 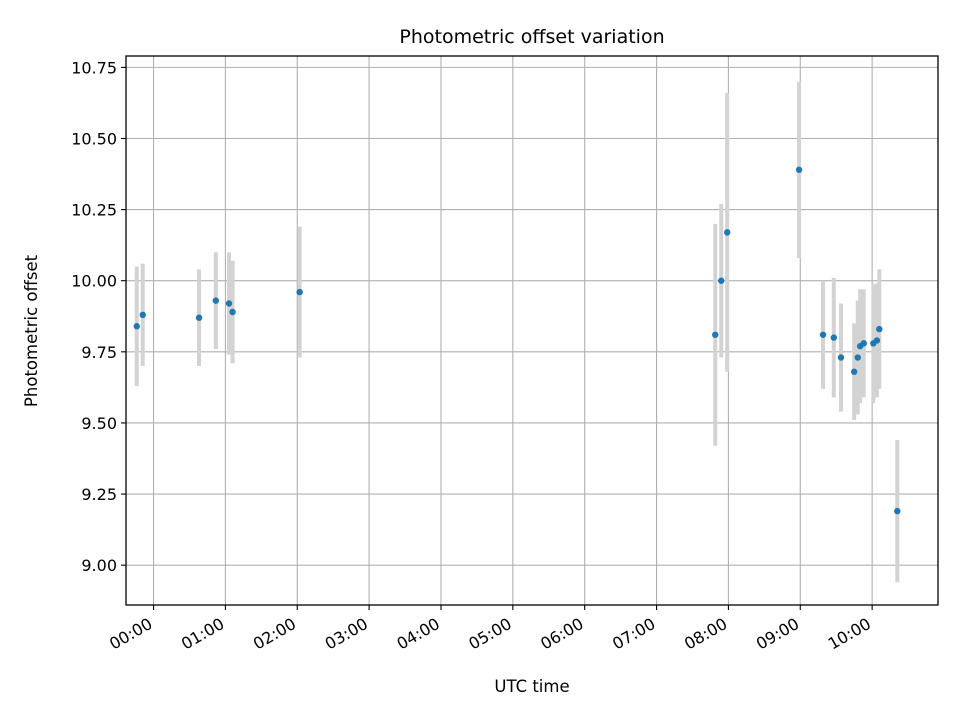 What do you see at coordinates (346, 634) in the screenshot?
I see `x-tick-label: 03:00` at bounding box center [346, 634].